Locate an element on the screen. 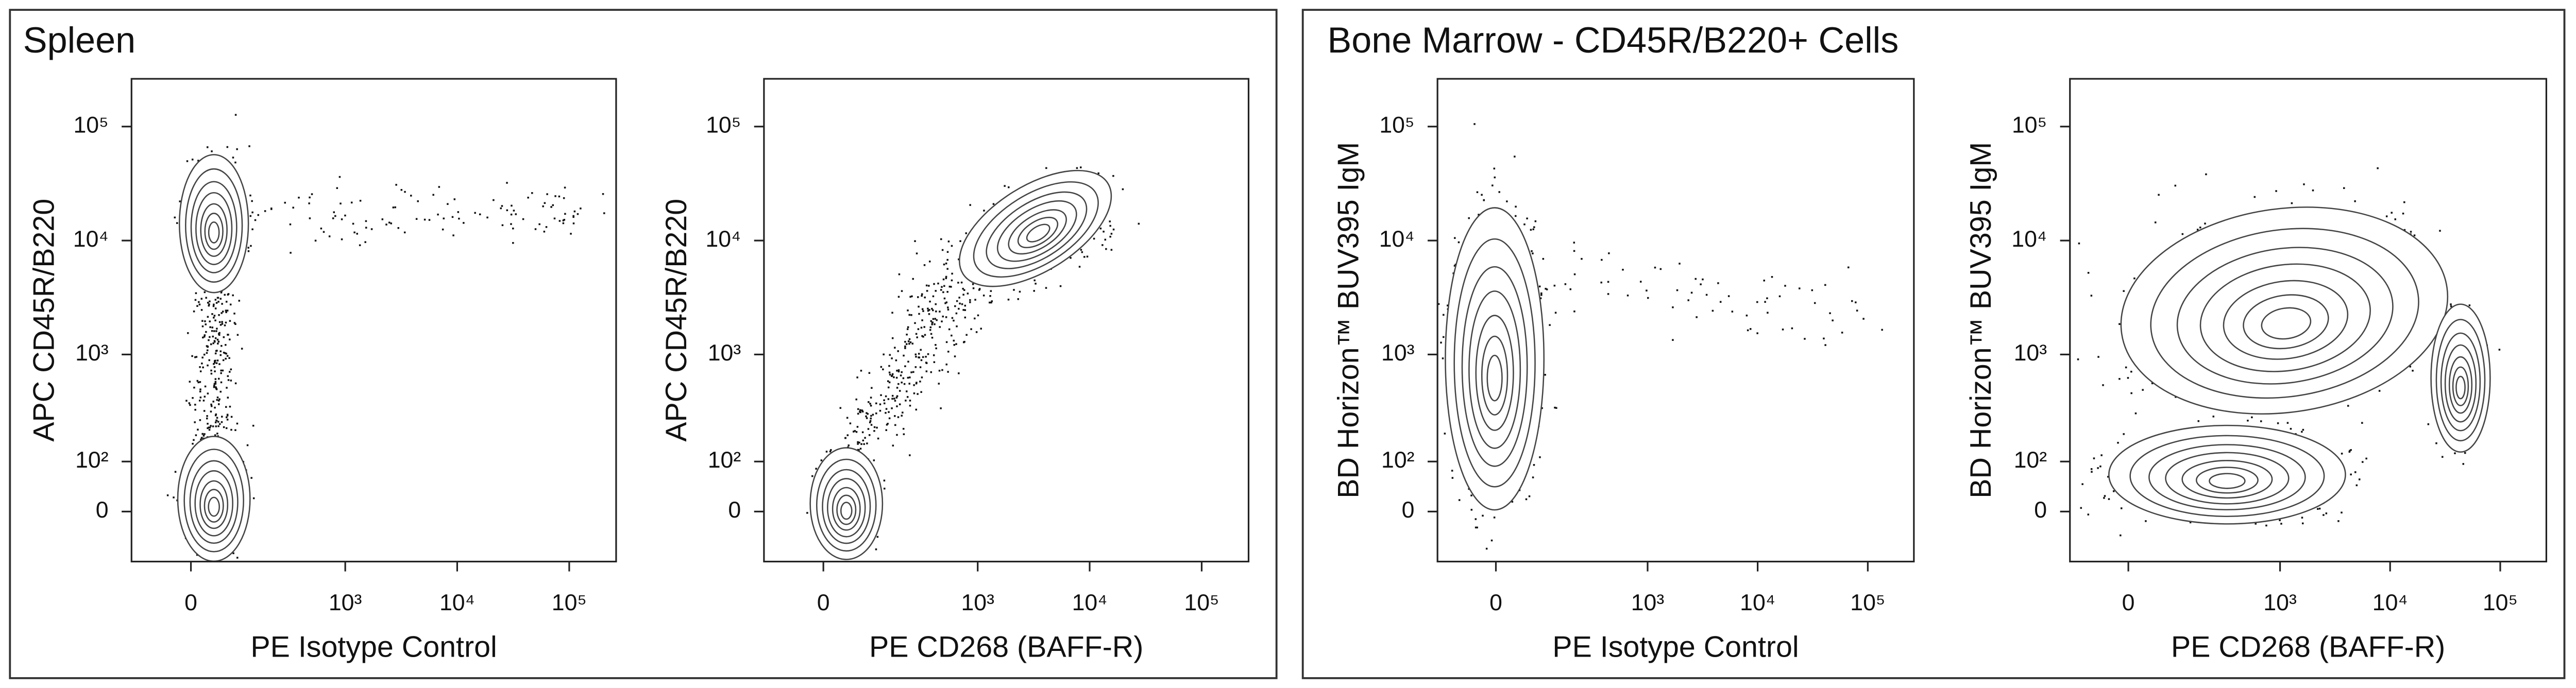  panel-title: Bone Marrow - CD45R/B220+ Cells is located at coordinates (1613, 40).